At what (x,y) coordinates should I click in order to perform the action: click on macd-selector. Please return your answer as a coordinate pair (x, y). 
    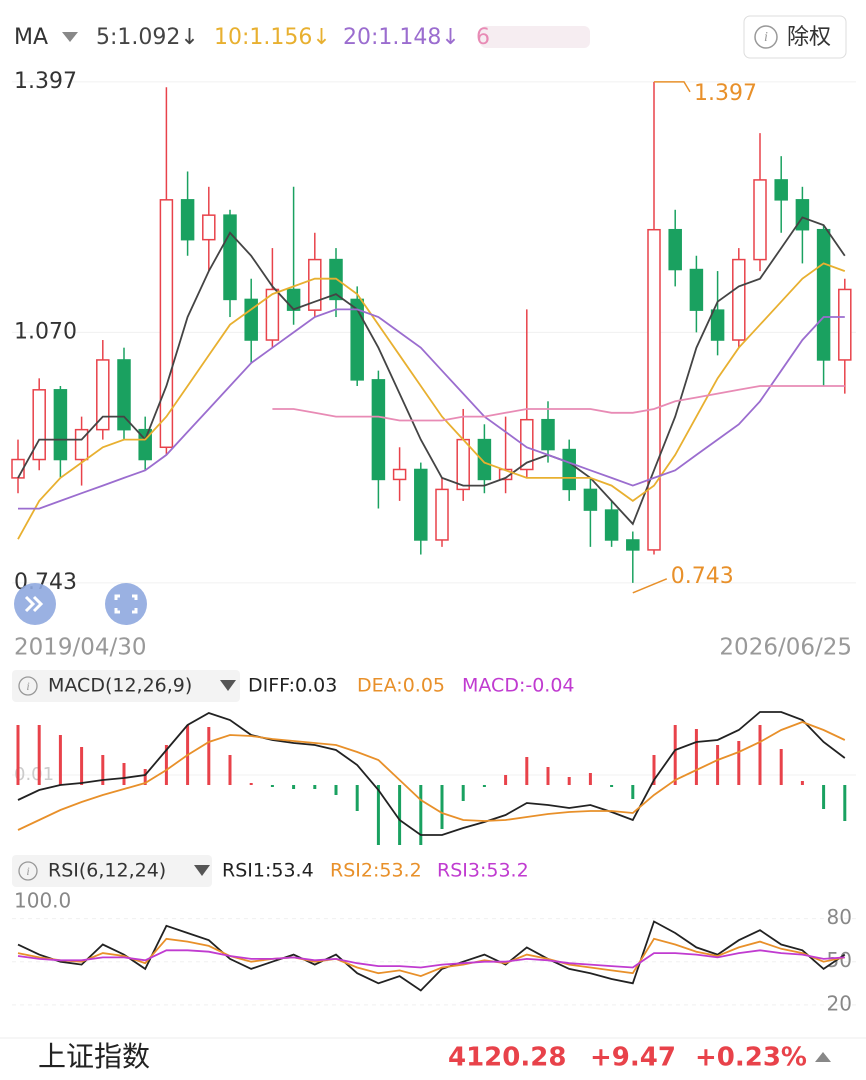
    Looking at the image, I should click on (126, 686).